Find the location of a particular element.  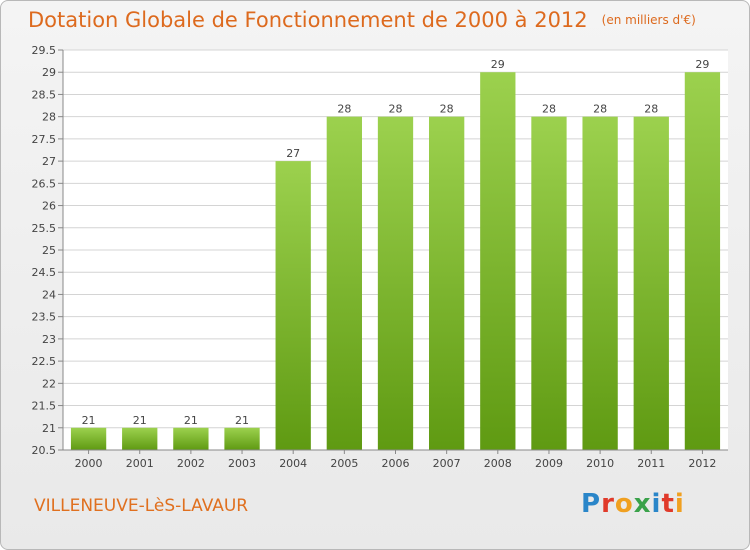

y-tick-label: 25.5 is located at coordinates (44, 228).